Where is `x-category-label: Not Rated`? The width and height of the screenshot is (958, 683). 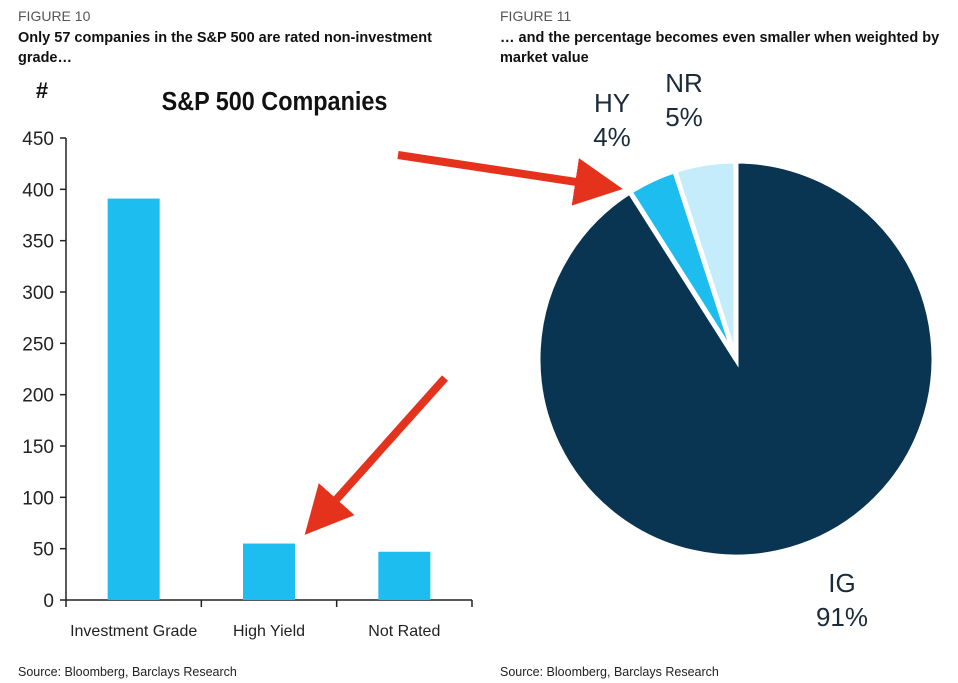
x-category-label: Not Rated is located at coordinates (404, 631).